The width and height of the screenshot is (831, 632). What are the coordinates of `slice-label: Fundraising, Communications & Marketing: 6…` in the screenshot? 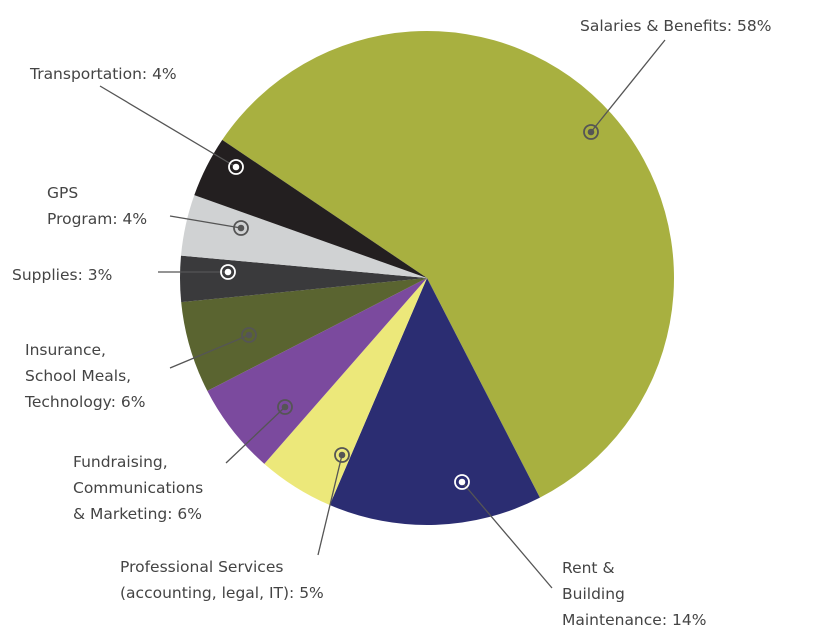 It's located at (138, 488).